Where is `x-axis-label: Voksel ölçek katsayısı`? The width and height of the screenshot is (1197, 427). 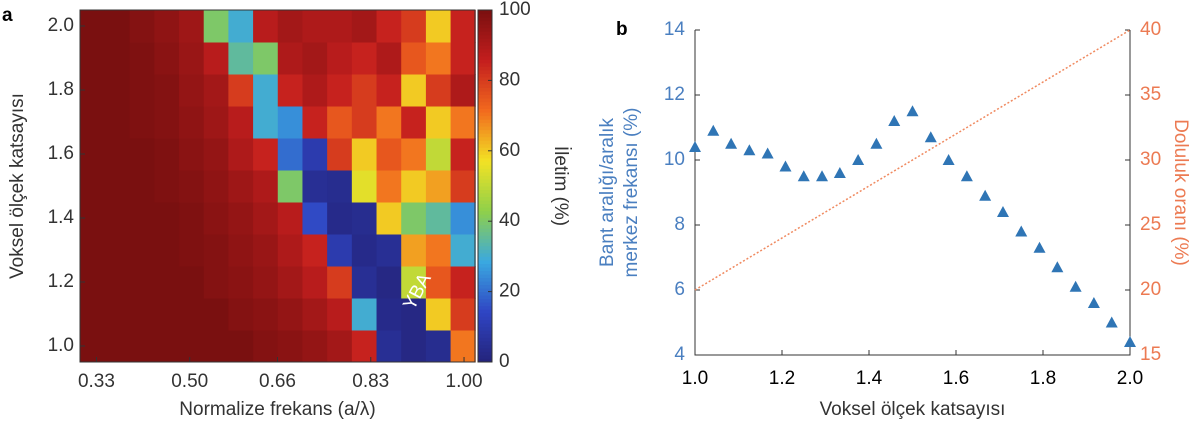 x-axis-label: Voksel ölçek katsayısı is located at coordinates (913, 409).